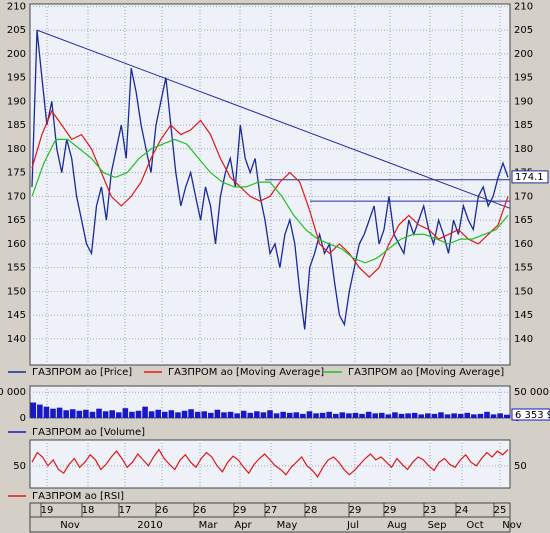 The width and height of the screenshot is (550, 533). I want to click on y-tick-label-right: 50, so click(520, 466).